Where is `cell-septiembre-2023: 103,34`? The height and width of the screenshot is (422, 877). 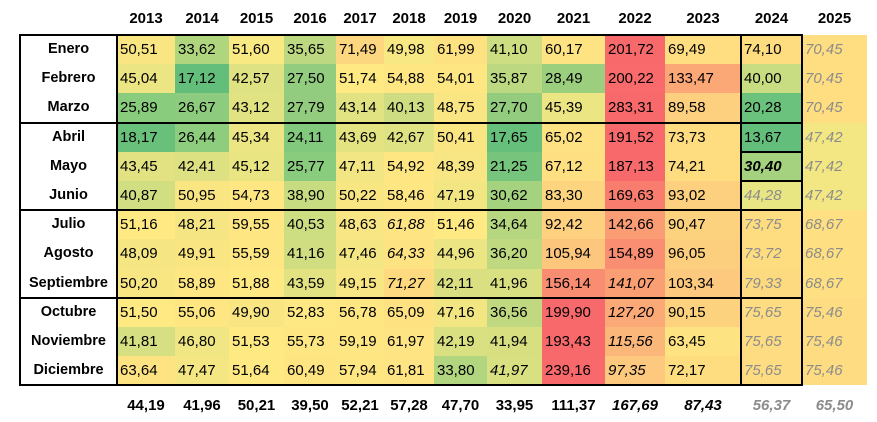
cell-septiembre-2023: 103,34 is located at coordinates (703, 283).